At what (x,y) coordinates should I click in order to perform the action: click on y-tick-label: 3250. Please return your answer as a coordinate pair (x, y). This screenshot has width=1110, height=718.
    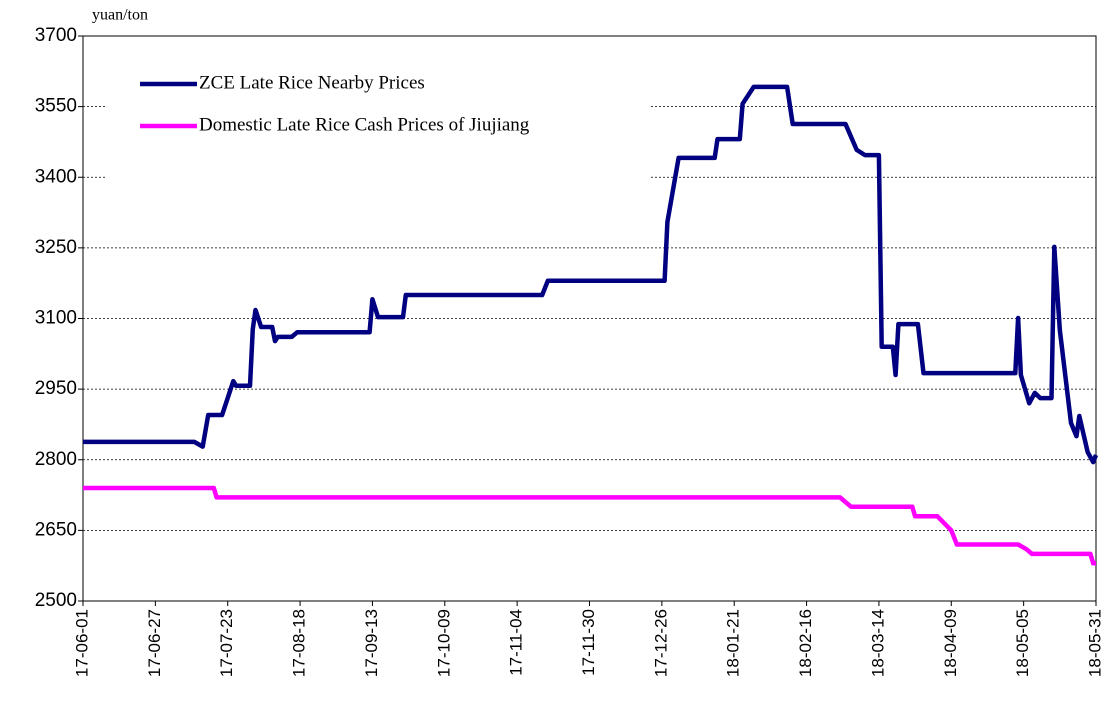
    Looking at the image, I should click on (56, 247).